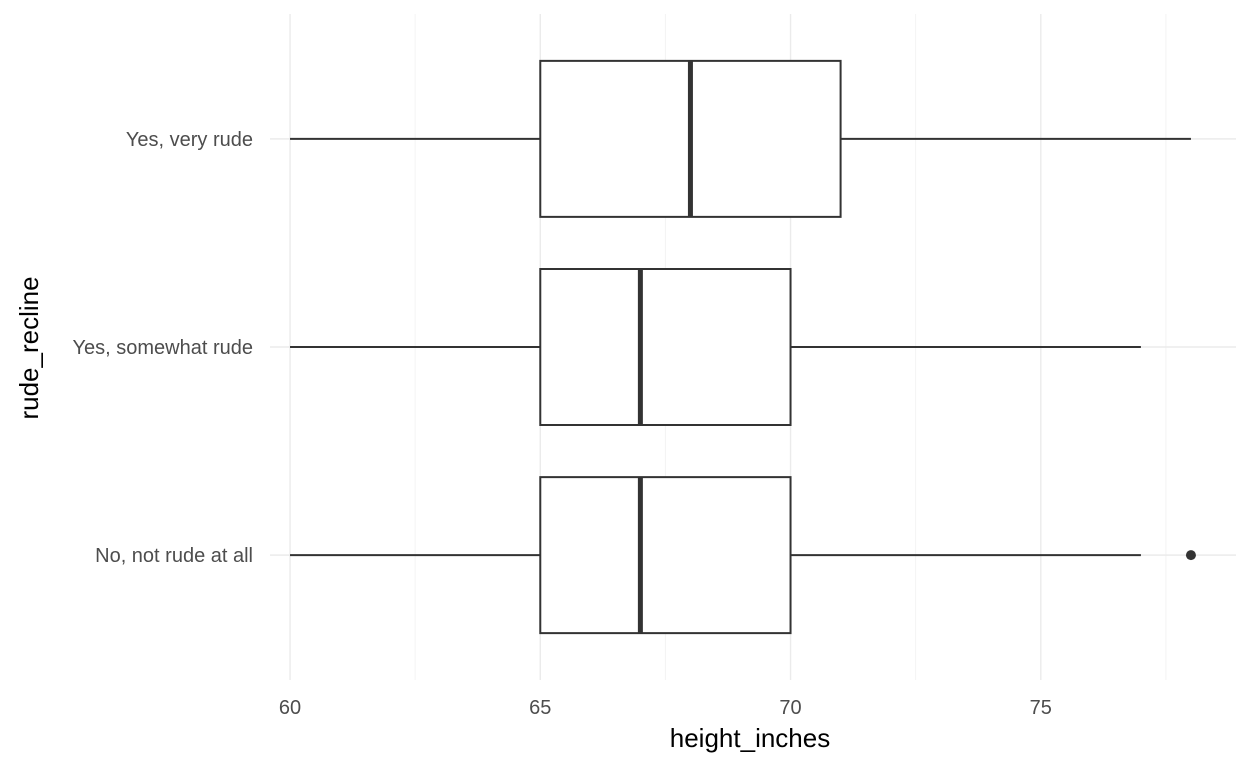 This screenshot has height=768, width=1248. Describe the element at coordinates (1041, 708) in the screenshot. I see `x-tick-label: 75` at that location.